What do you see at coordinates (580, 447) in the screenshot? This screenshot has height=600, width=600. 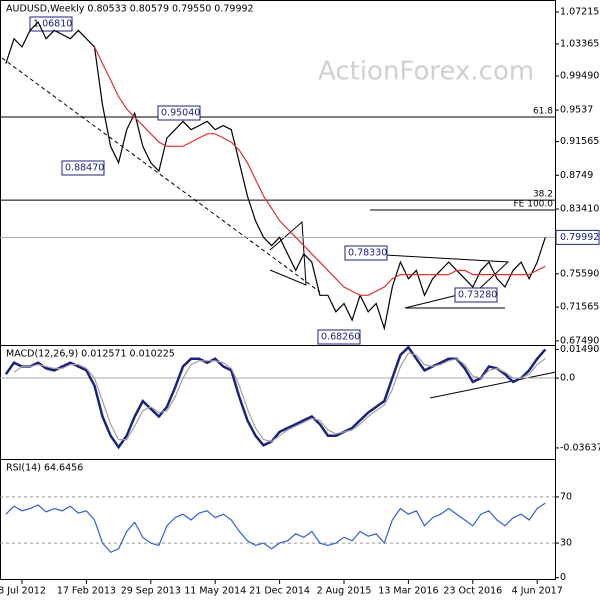 I see `y-tick-label: -0.036374` at bounding box center [580, 447].